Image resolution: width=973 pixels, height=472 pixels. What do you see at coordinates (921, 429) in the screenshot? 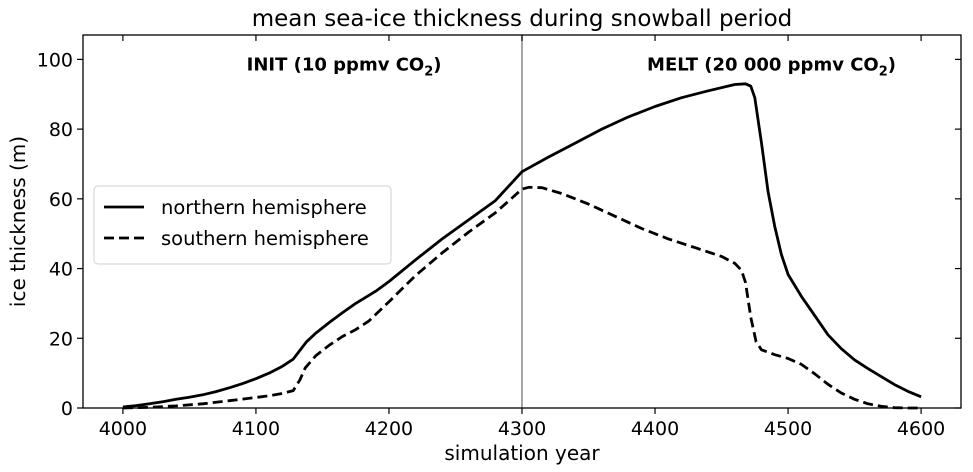
I see `x-tick-label: 4600` at bounding box center [921, 429].